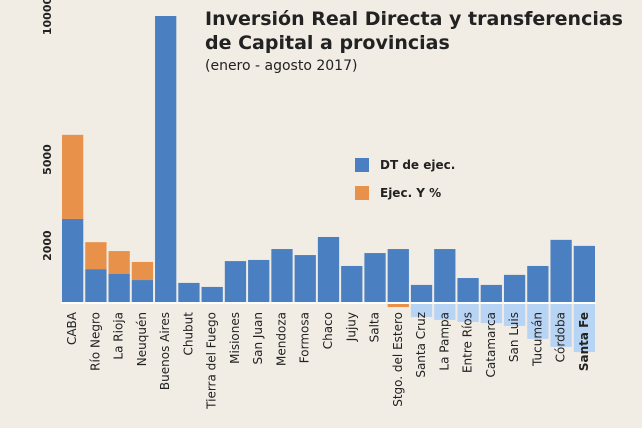 This screenshot has height=428, width=642. Describe the element at coordinates (327, 43) in the screenshot. I see `chart-title: de Capital a provincias` at that location.